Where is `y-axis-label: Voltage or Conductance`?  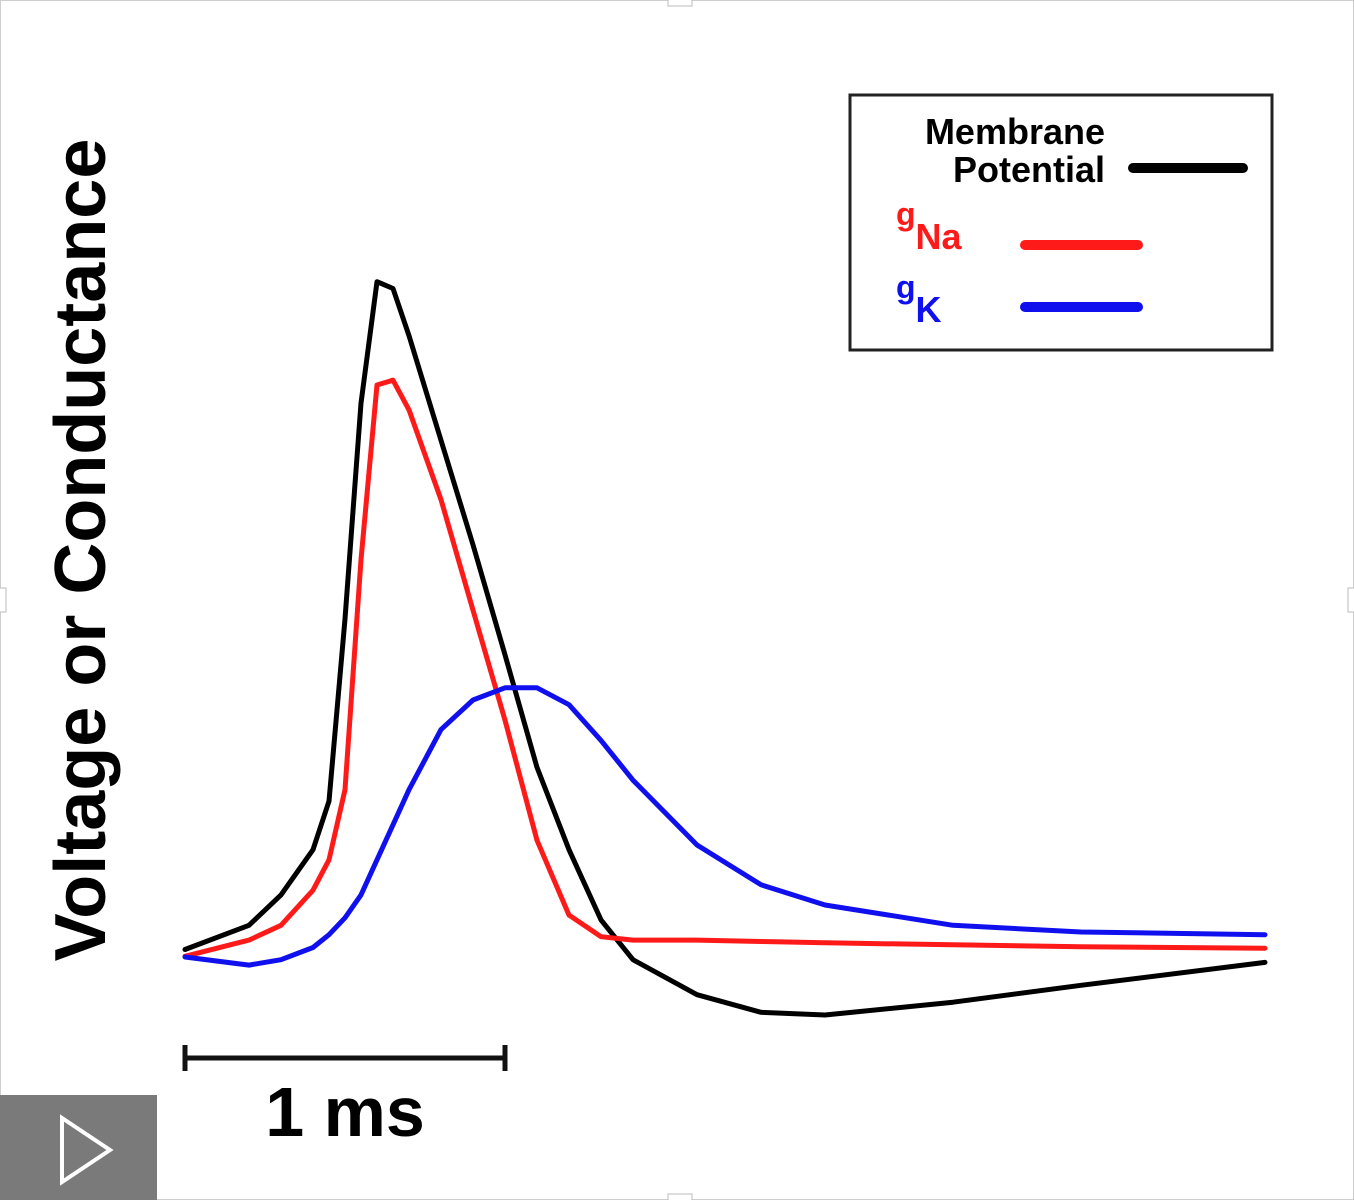 y-axis-label: Voltage or Conductance is located at coordinates (81, 550).